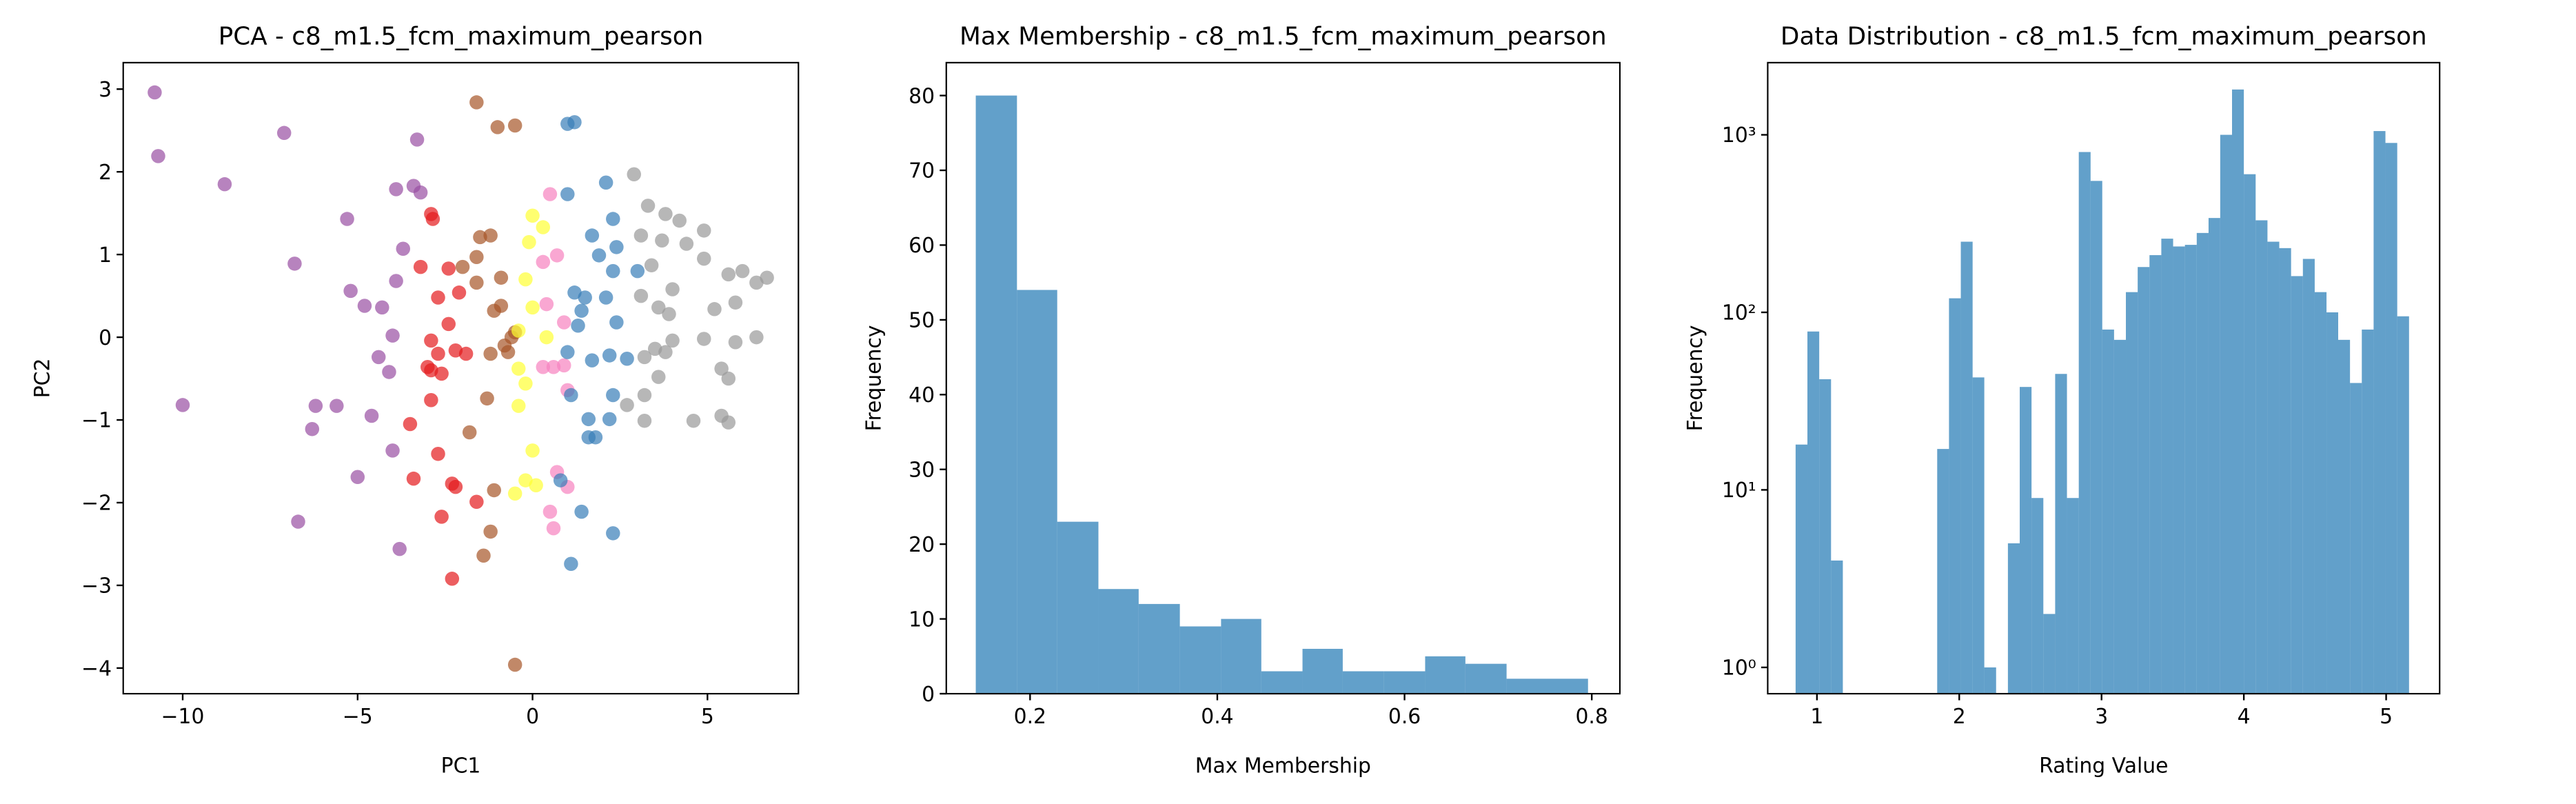 Image resolution: width=2576 pixels, height=804 pixels. Describe the element at coordinates (96, 421) in the screenshot. I see `y-tick-label: −1` at that location.